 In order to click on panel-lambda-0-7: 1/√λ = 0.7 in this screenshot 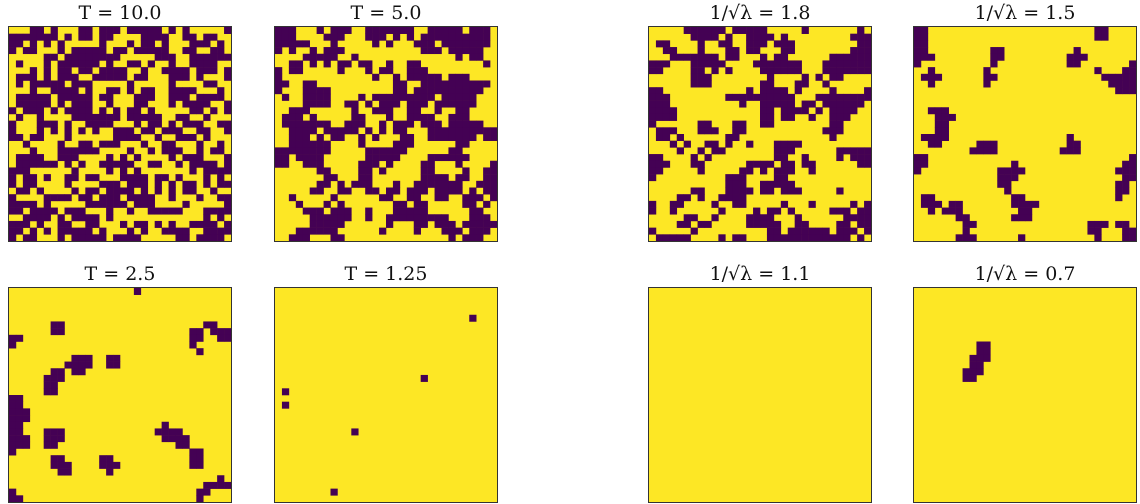, I will do `click(1025, 383)`.